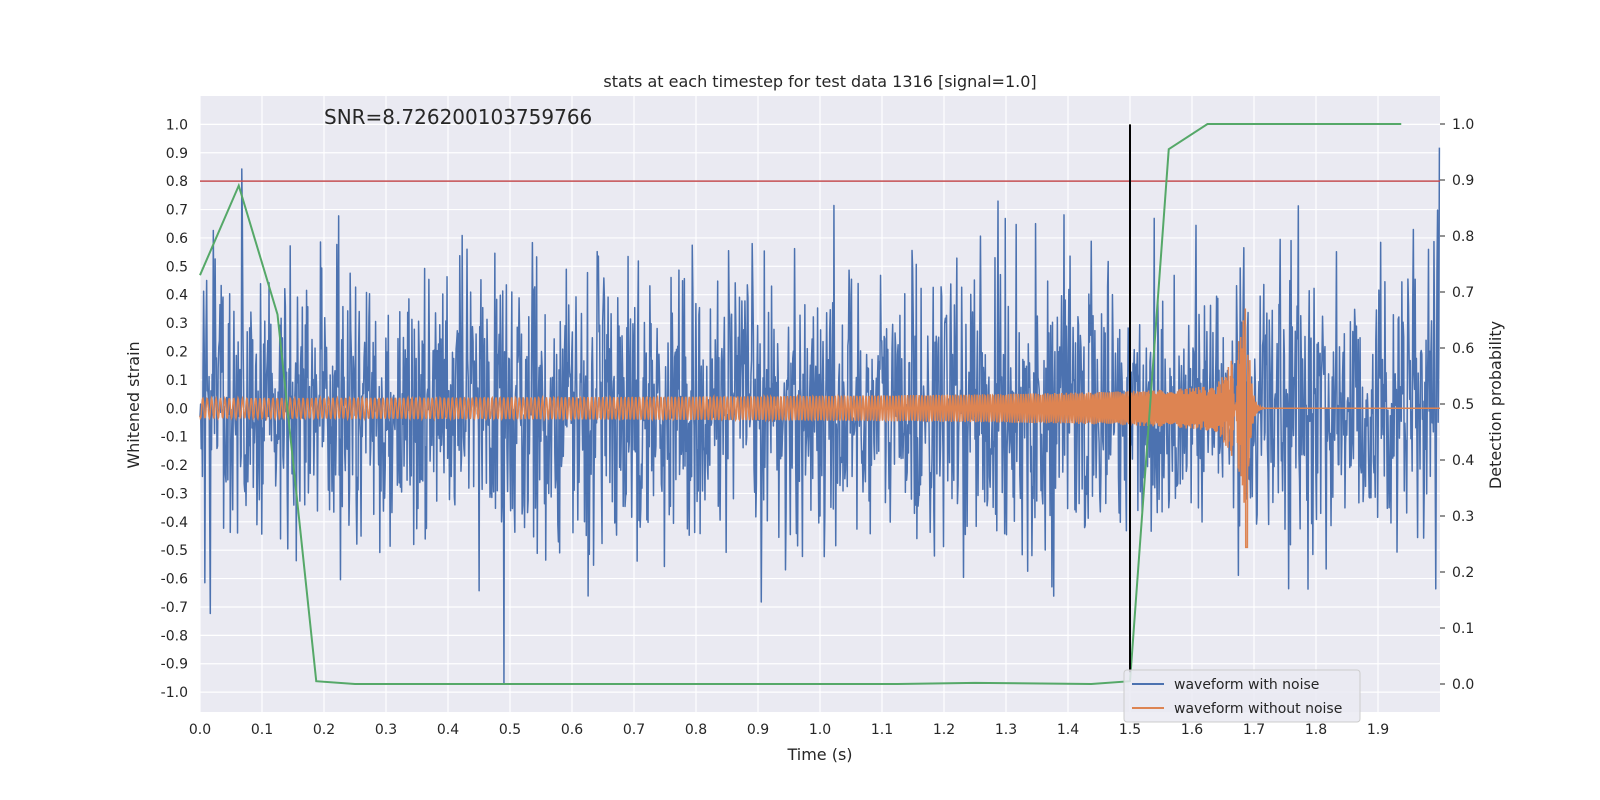 This screenshot has height=800, width=1600. I want to click on y2-tick-label: 0.3, so click(1463, 517).